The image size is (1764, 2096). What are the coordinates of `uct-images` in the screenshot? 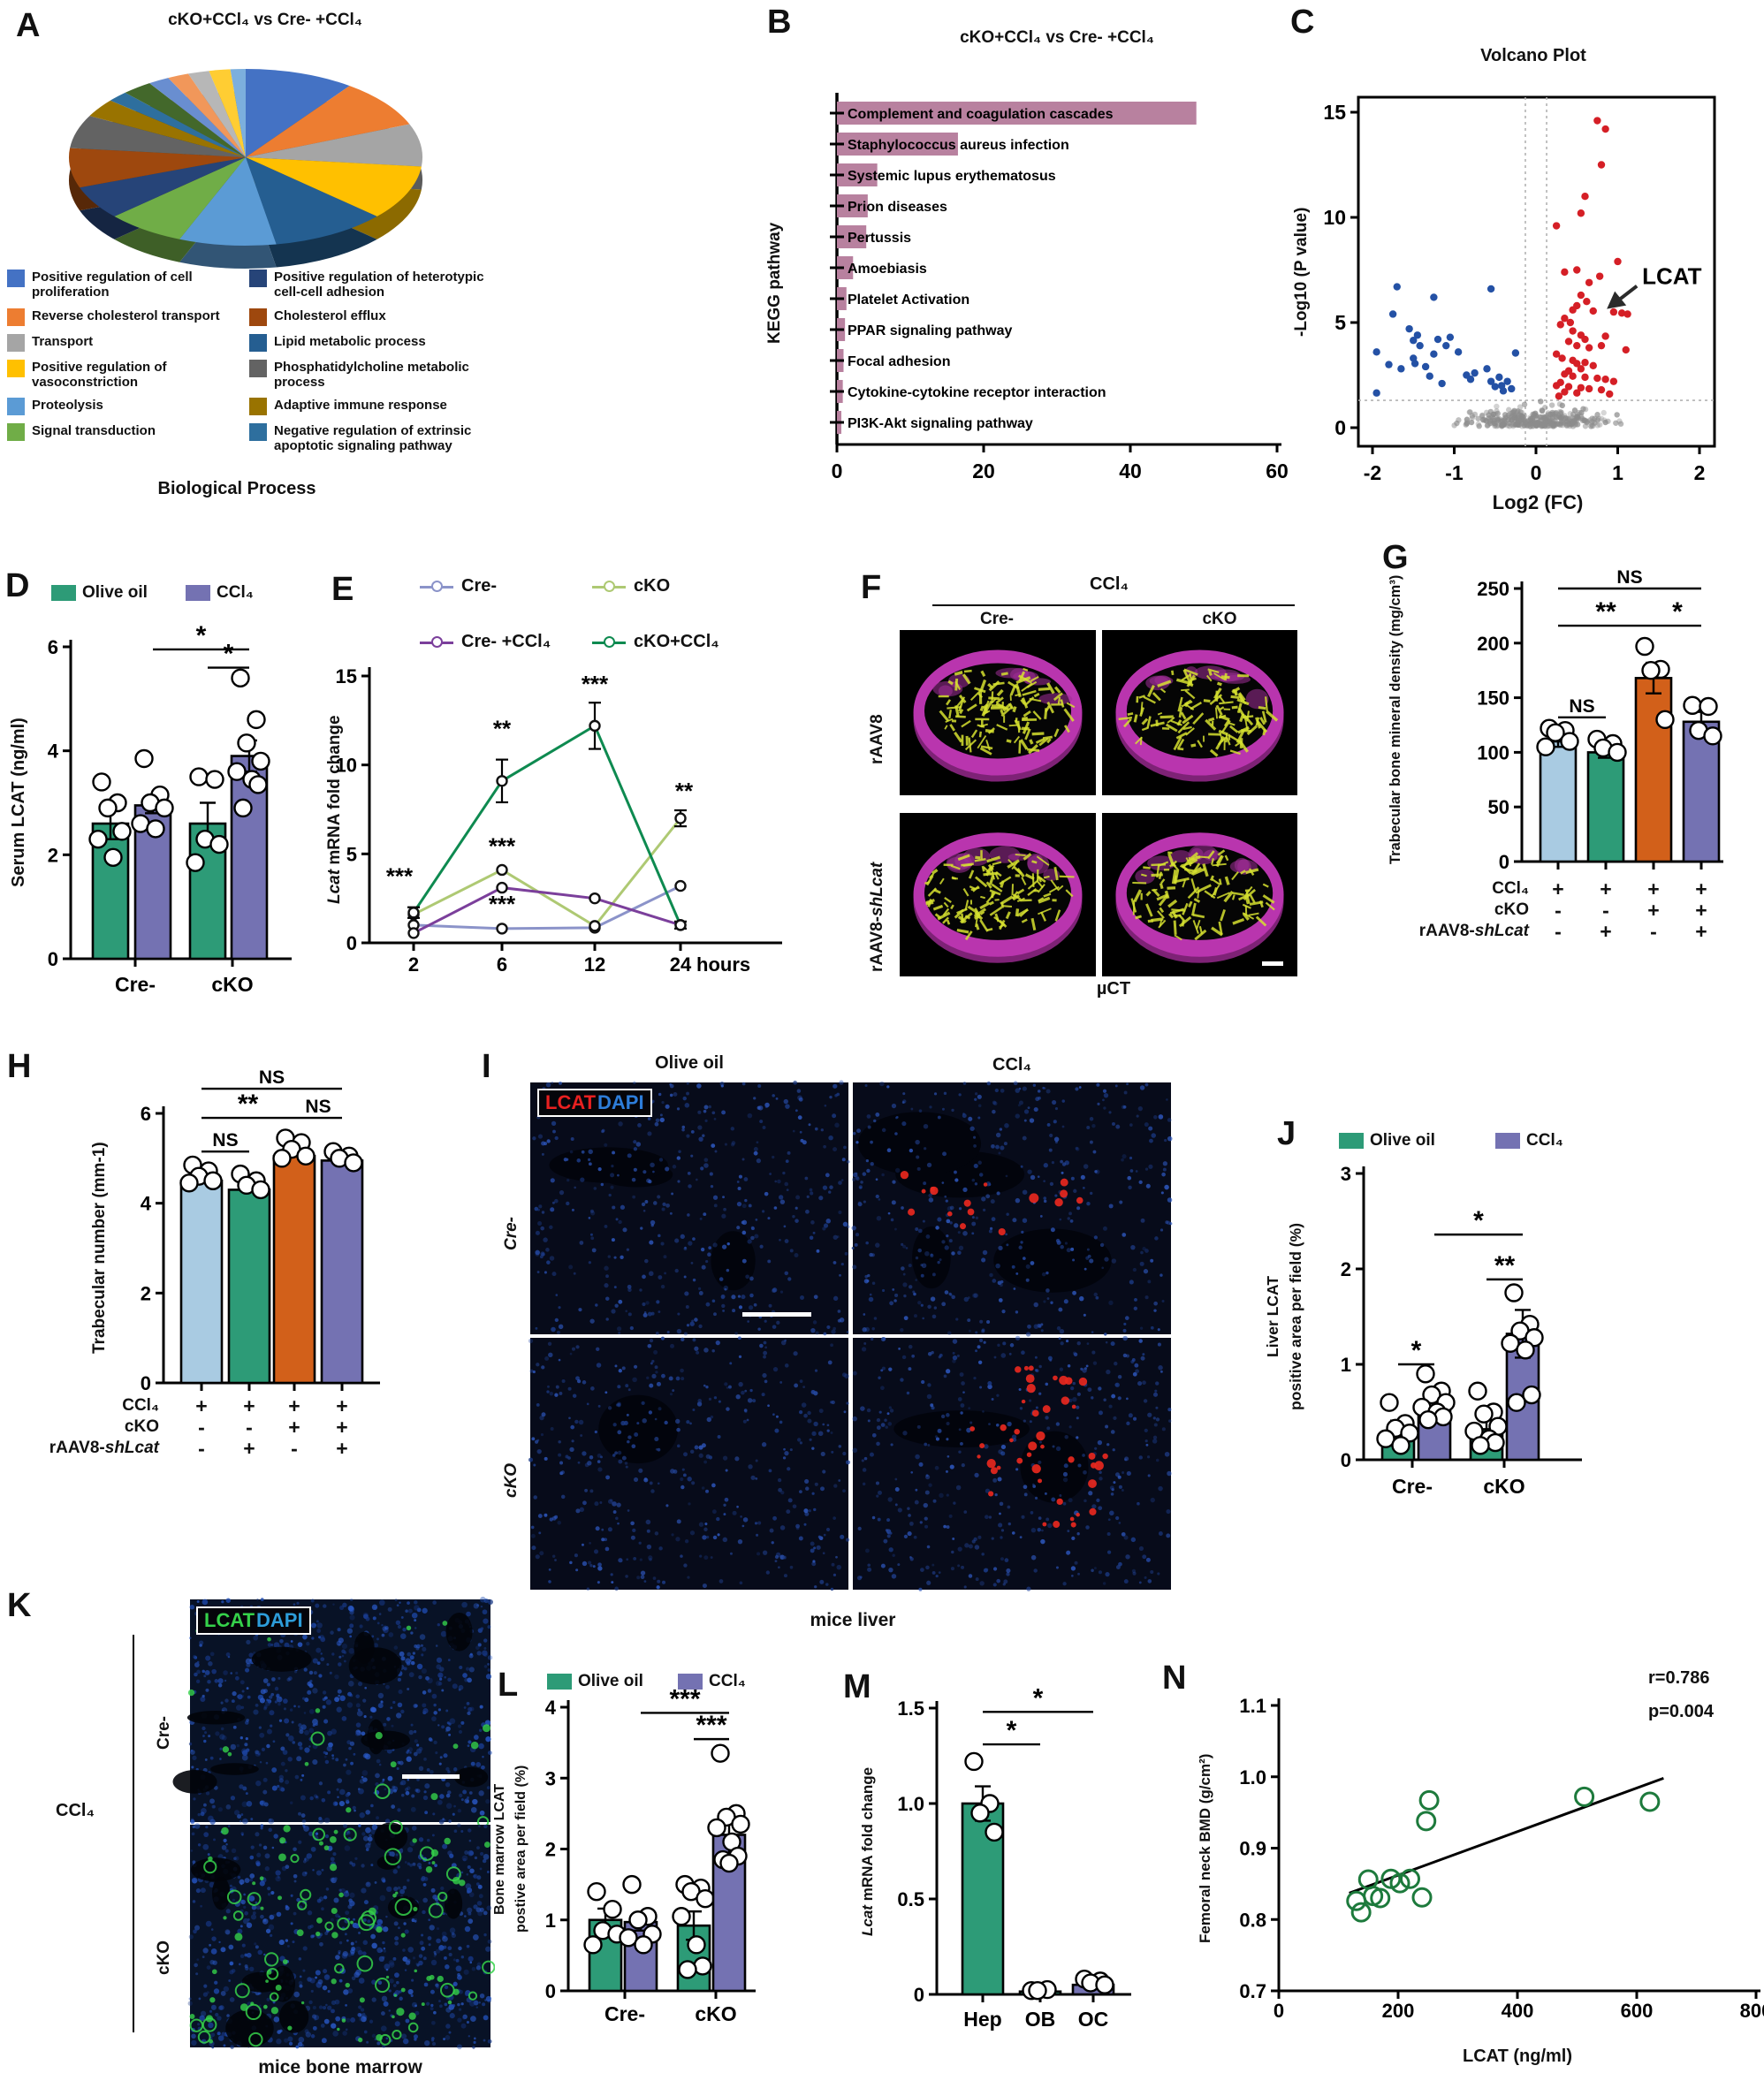 It's located at (1109, 797).